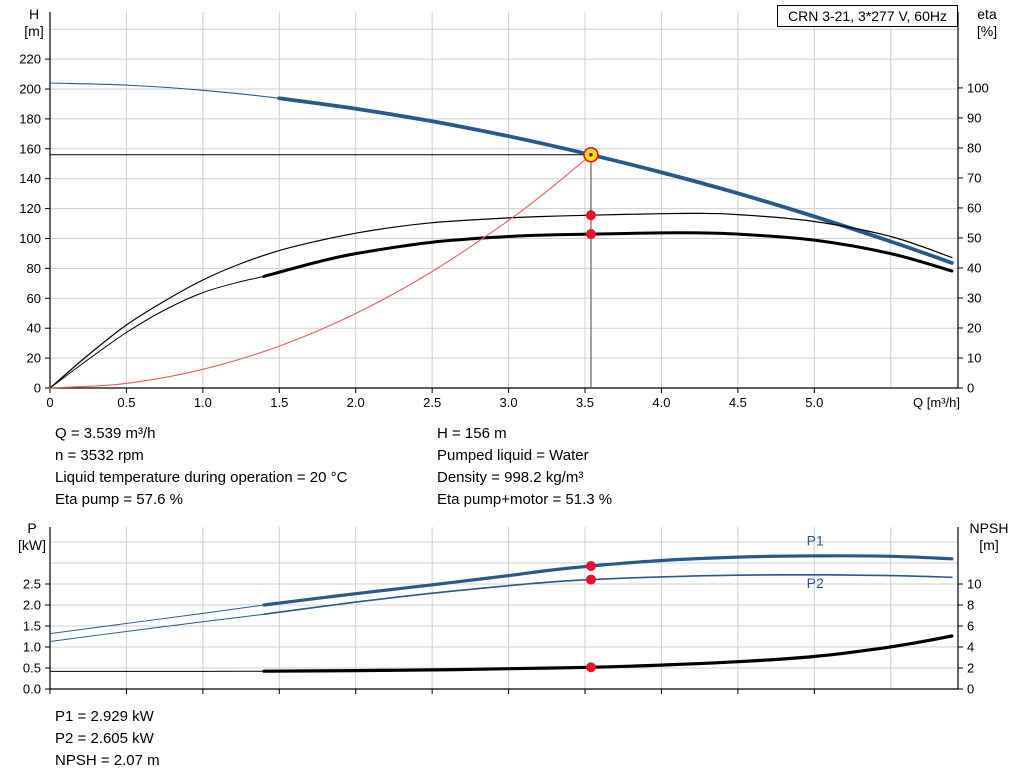 The image size is (1024, 781). What do you see at coordinates (661, 402) in the screenshot?
I see `x-tick-label: 4.0` at bounding box center [661, 402].